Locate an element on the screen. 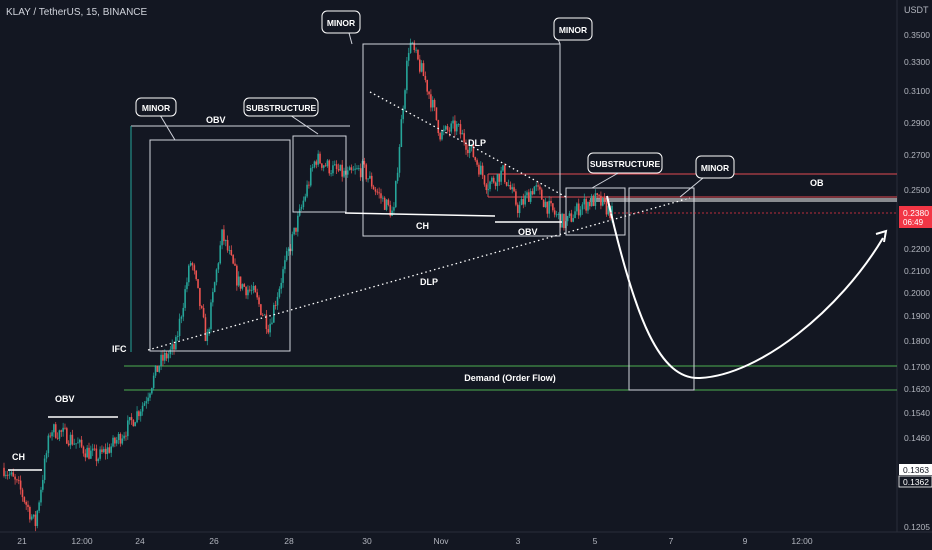 The image size is (932, 550). callout-substructure-2: SUBSTRUCTURE is located at coordinates (625, 163).